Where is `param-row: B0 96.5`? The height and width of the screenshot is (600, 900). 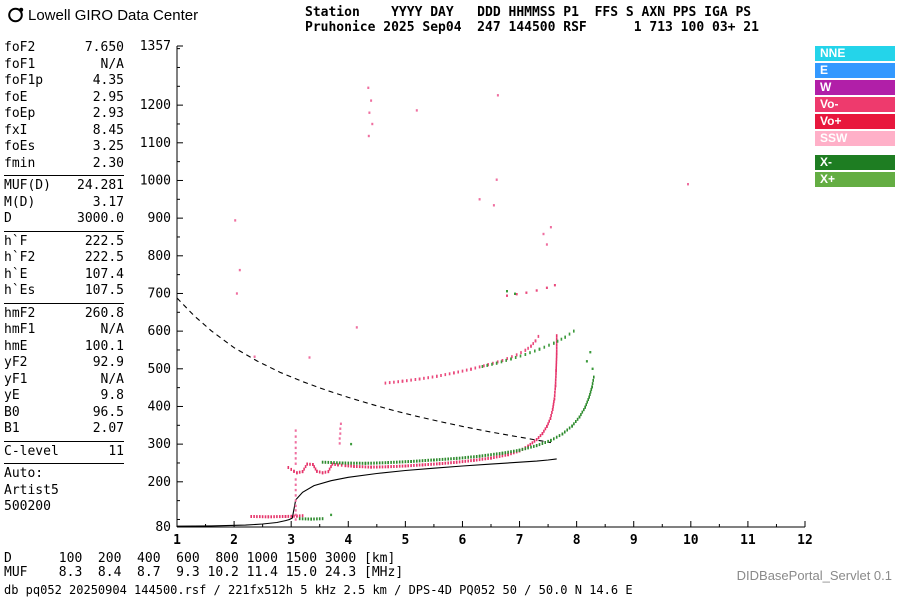
param-row: B0 96.5 is located at coordinates (64, 413).